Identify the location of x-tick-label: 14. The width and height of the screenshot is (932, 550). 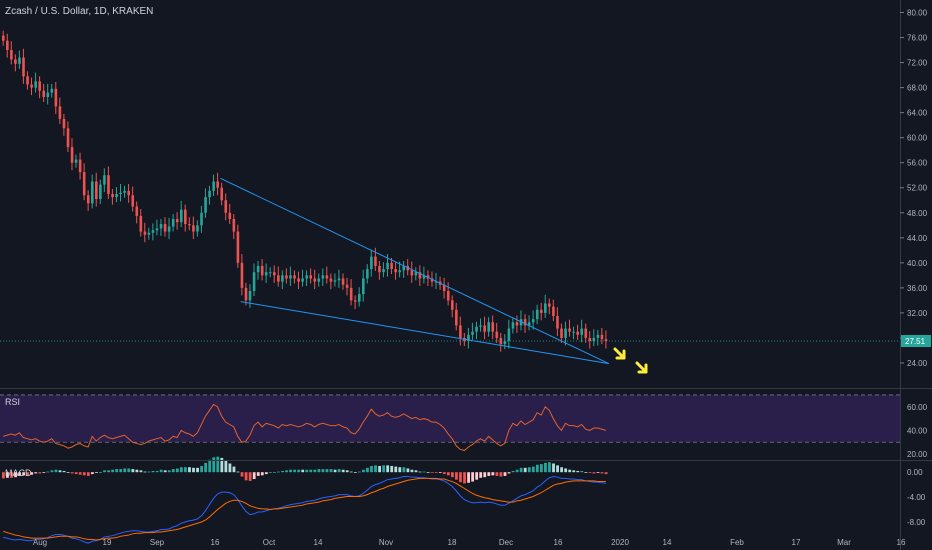
(667, 542).